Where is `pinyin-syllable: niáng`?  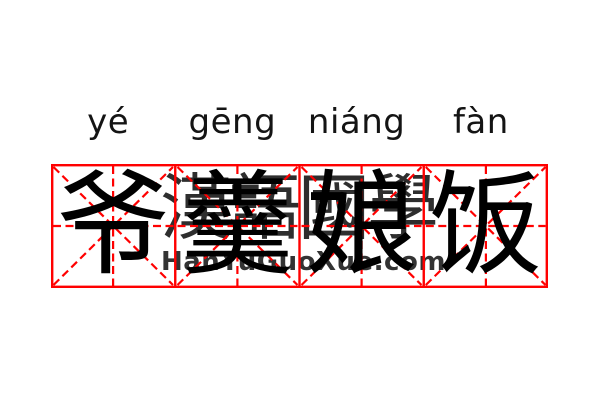
pinyin-syllable: niáng is located at coordinates (356, 122).